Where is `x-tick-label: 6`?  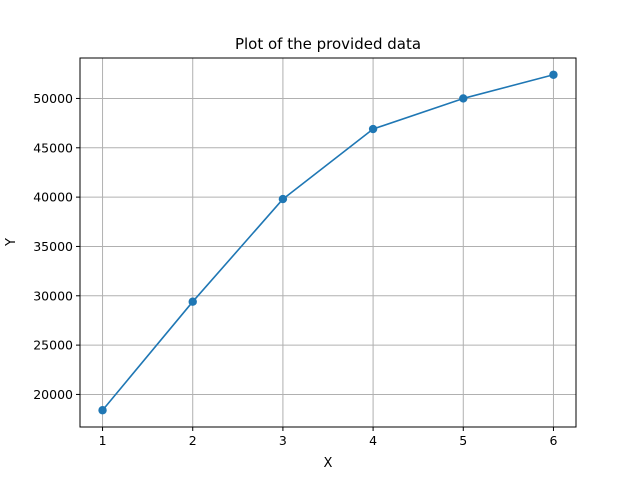 x-tick-label: 6 is located at coordinates (553, 440).